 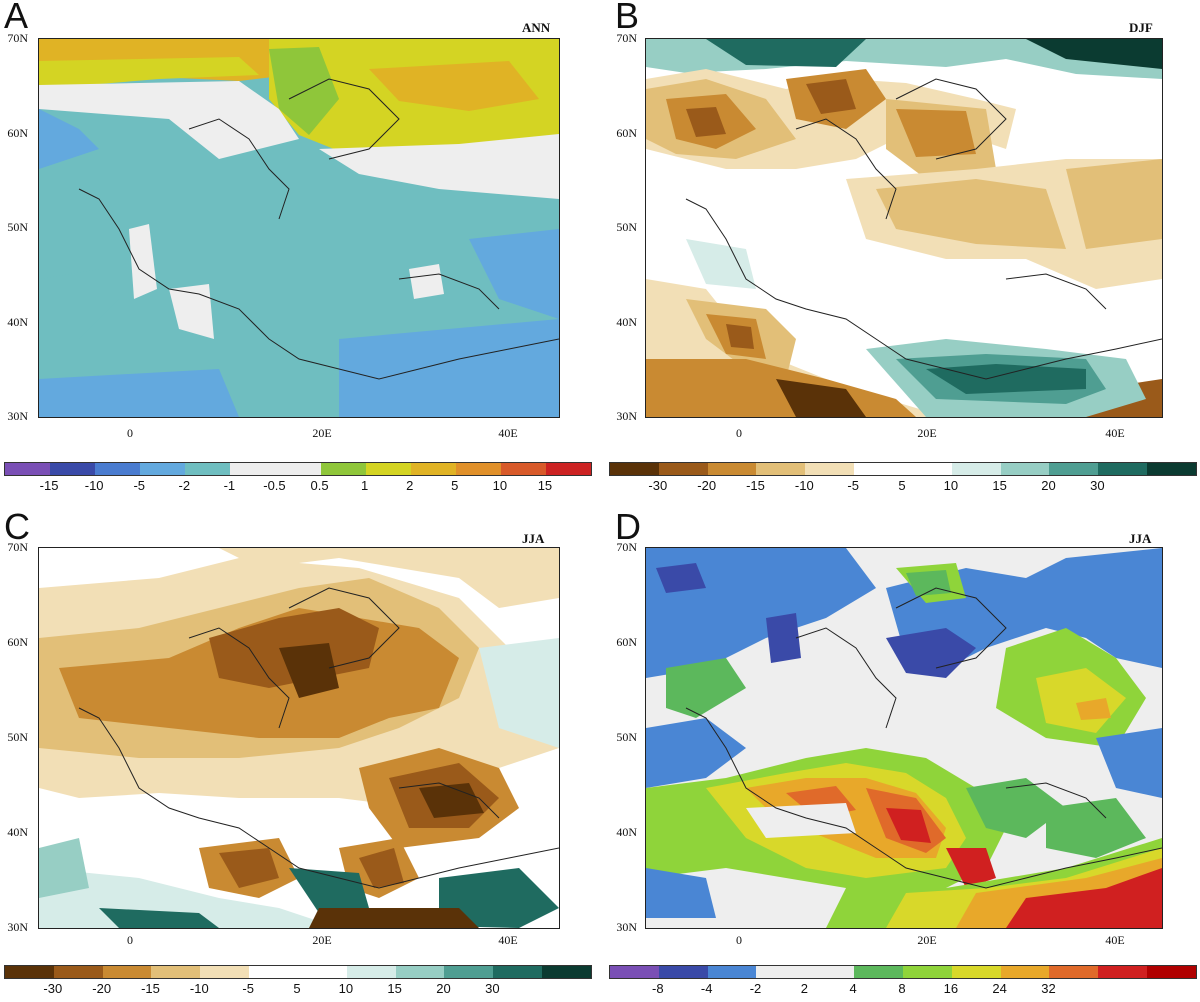 I want to click on colorbar-labels: -8 -4 -2 2 4 8 16 24 32, so click(x=902, y=989).